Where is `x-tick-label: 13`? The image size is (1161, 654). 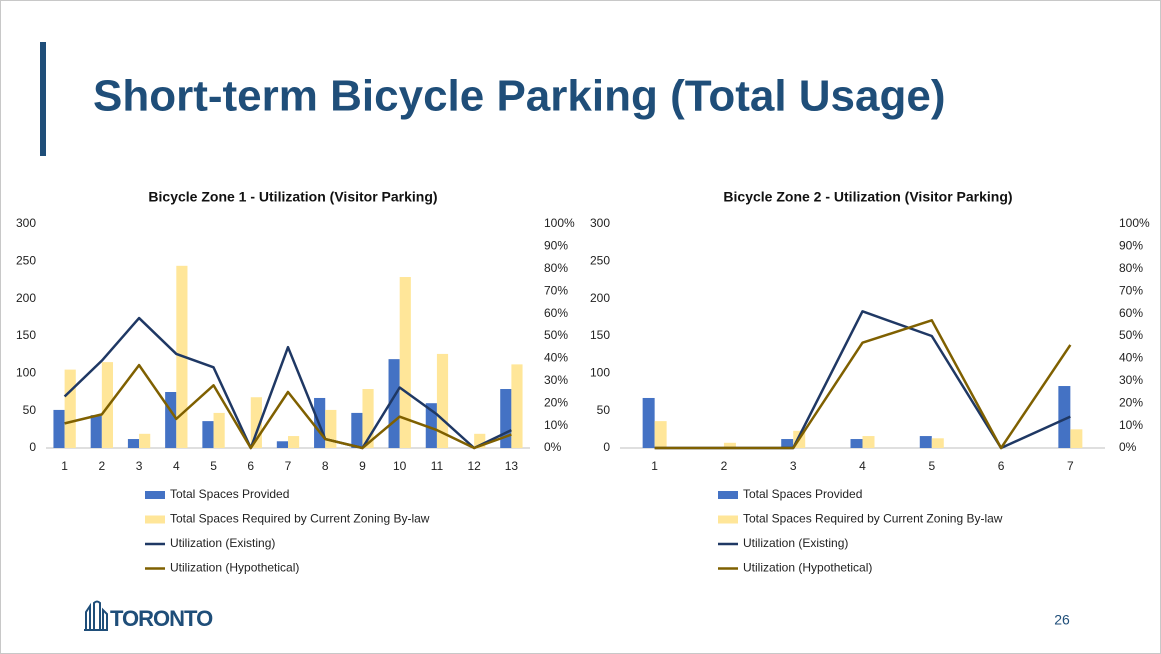
x-tick-label: 13 is located at coordinates (512, 466).